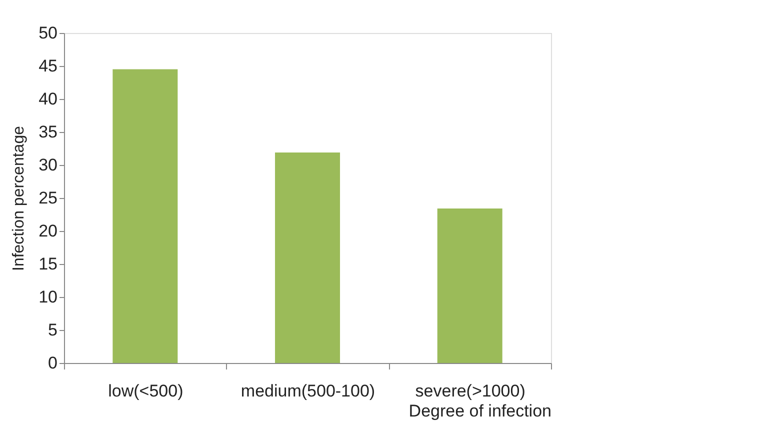 The width and height of the screenshot is (775, 425). I want to click on y-tick-label: 15, so click(48, 264).